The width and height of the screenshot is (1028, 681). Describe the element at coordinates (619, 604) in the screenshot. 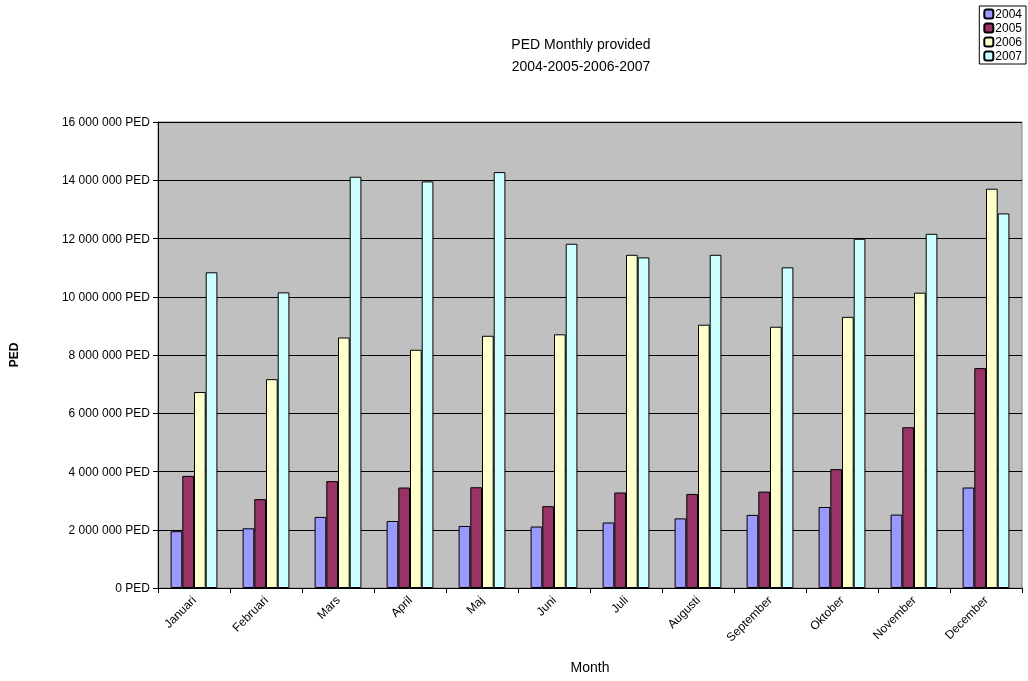

I see `x-tick-label: Juli` at that location.